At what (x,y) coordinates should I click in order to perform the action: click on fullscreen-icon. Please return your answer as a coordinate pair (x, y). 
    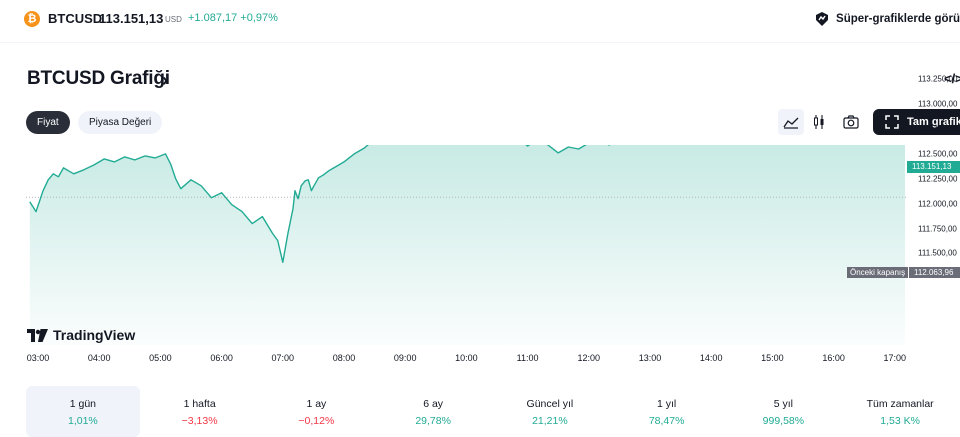
    Looking at the image, I should click on (892, 122).